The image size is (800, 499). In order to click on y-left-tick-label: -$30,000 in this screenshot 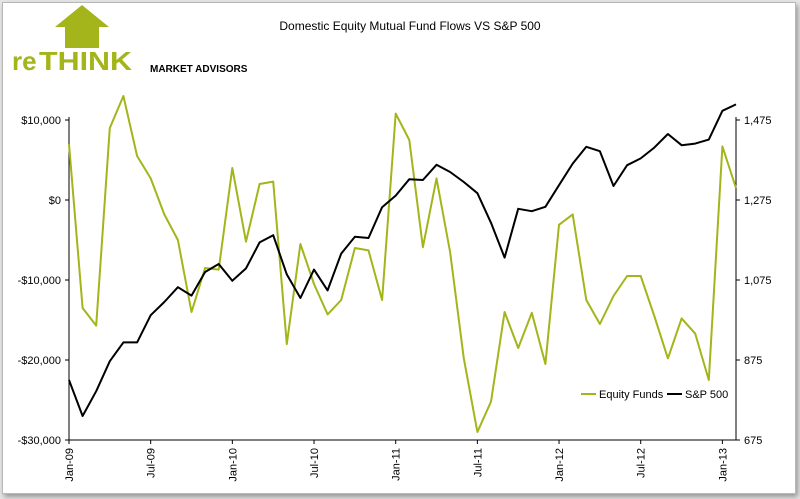, I will do `click(39, 441)`.